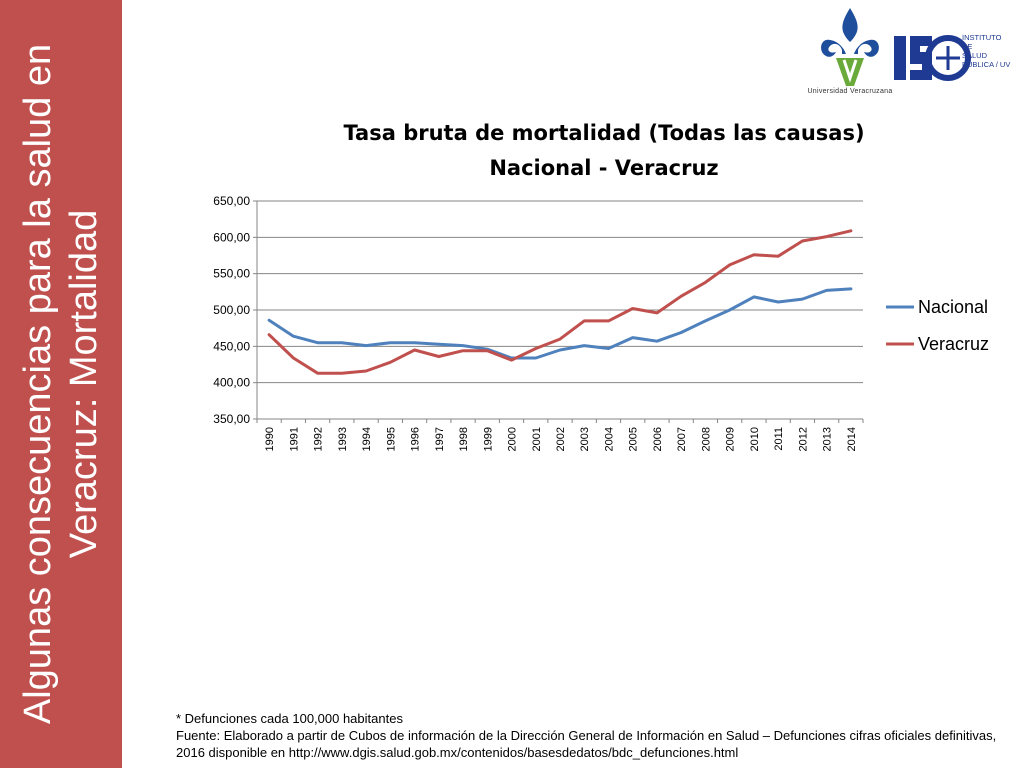  What do you see at coordinates (975, 55) in the screenshot?
I see `isp-label-line: SALUD` at bounding box center [975, 55].